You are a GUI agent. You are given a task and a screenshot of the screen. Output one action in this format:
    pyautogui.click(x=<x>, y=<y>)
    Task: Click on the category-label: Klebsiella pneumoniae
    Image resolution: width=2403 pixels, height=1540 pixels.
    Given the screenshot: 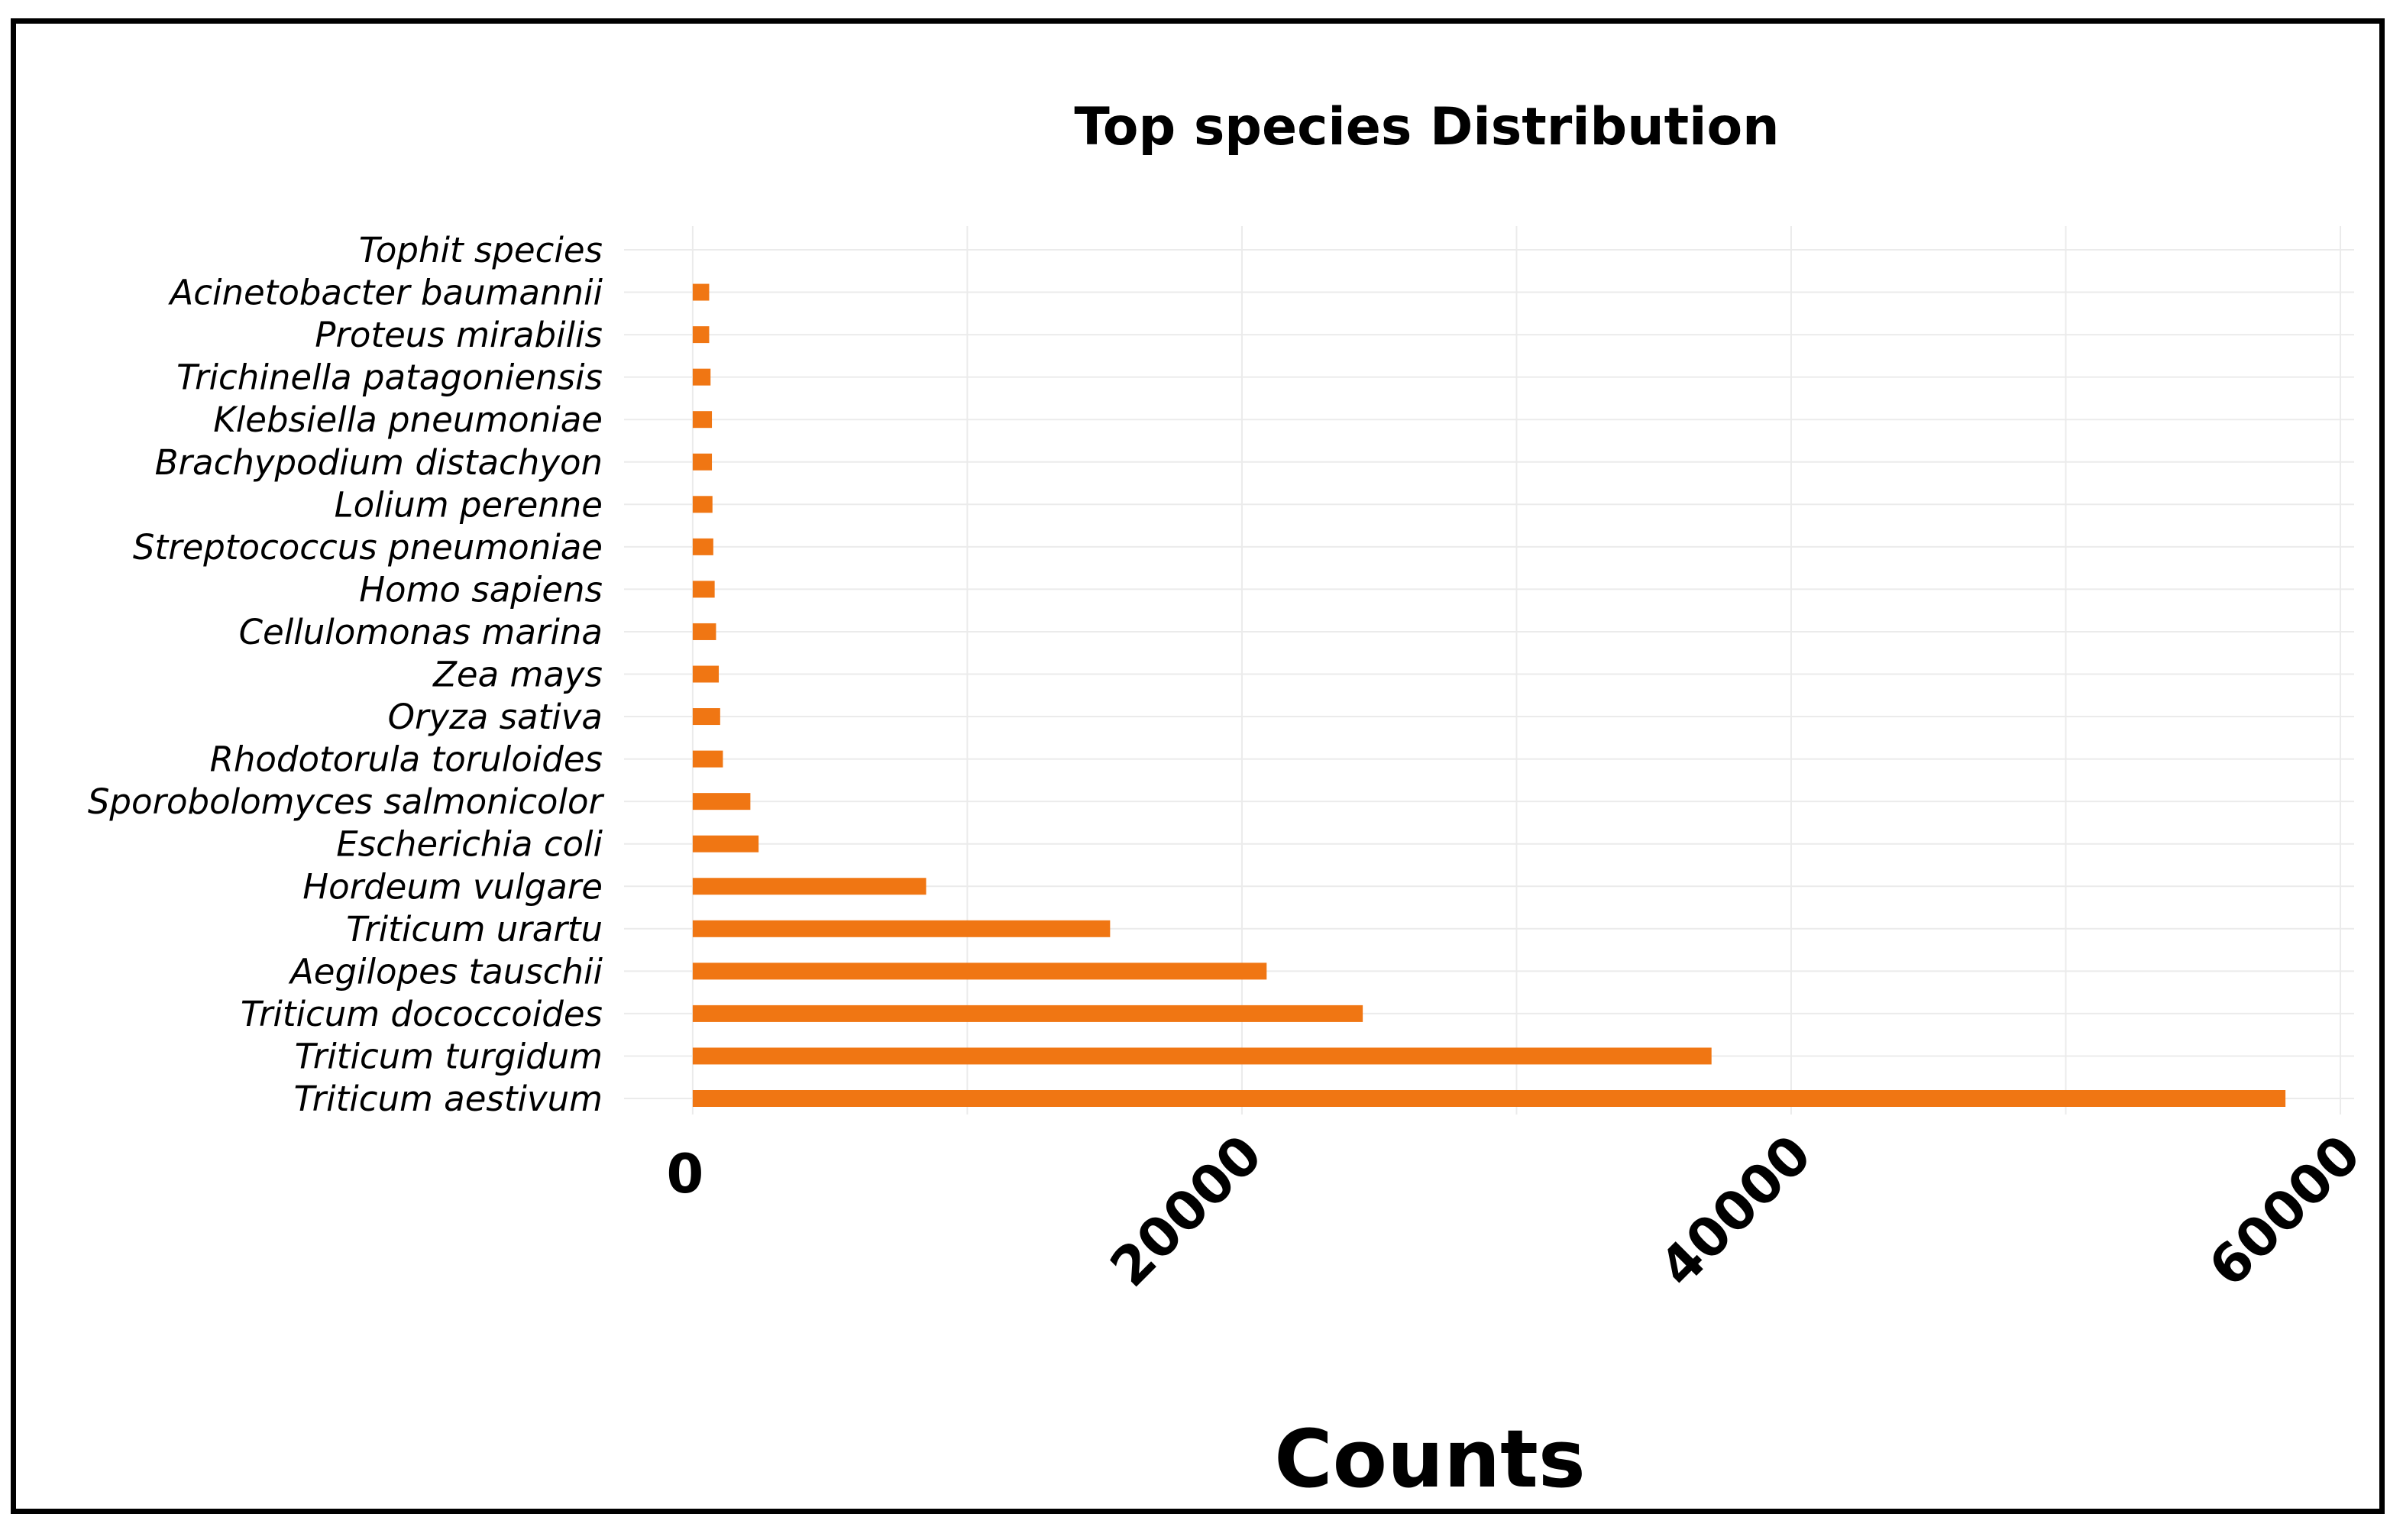 What is the action you would take?
    pyautogui.click(x=408, y=420)
    